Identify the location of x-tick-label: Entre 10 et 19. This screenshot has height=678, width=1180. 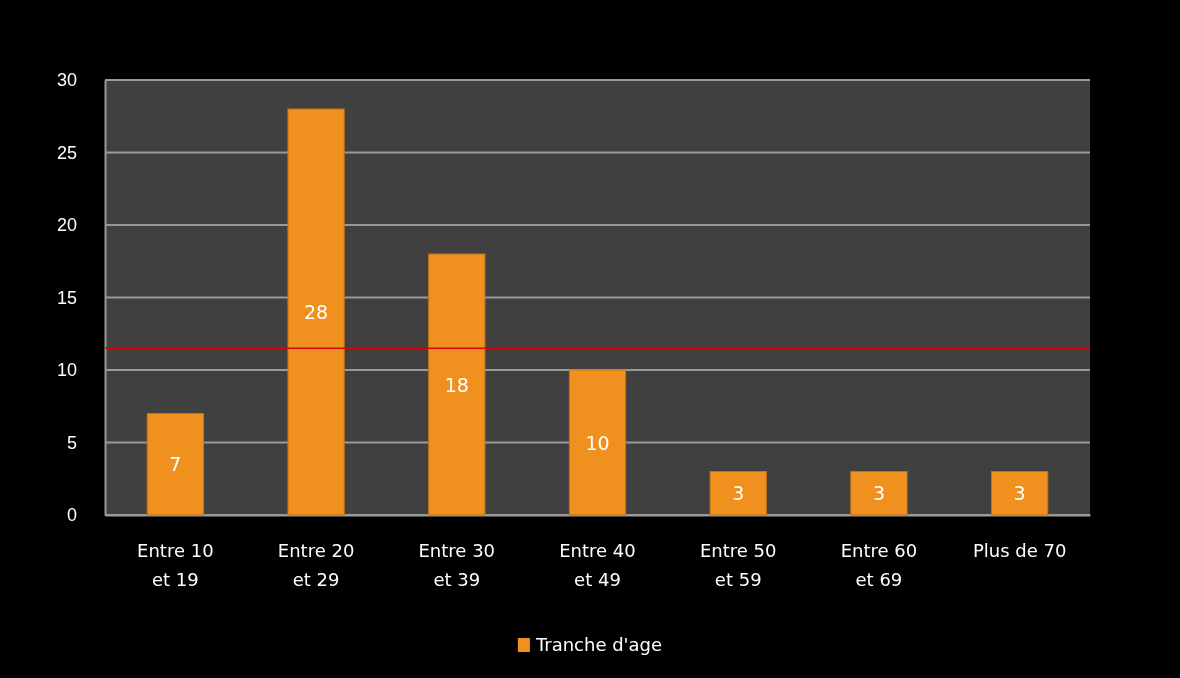
(175, 565).